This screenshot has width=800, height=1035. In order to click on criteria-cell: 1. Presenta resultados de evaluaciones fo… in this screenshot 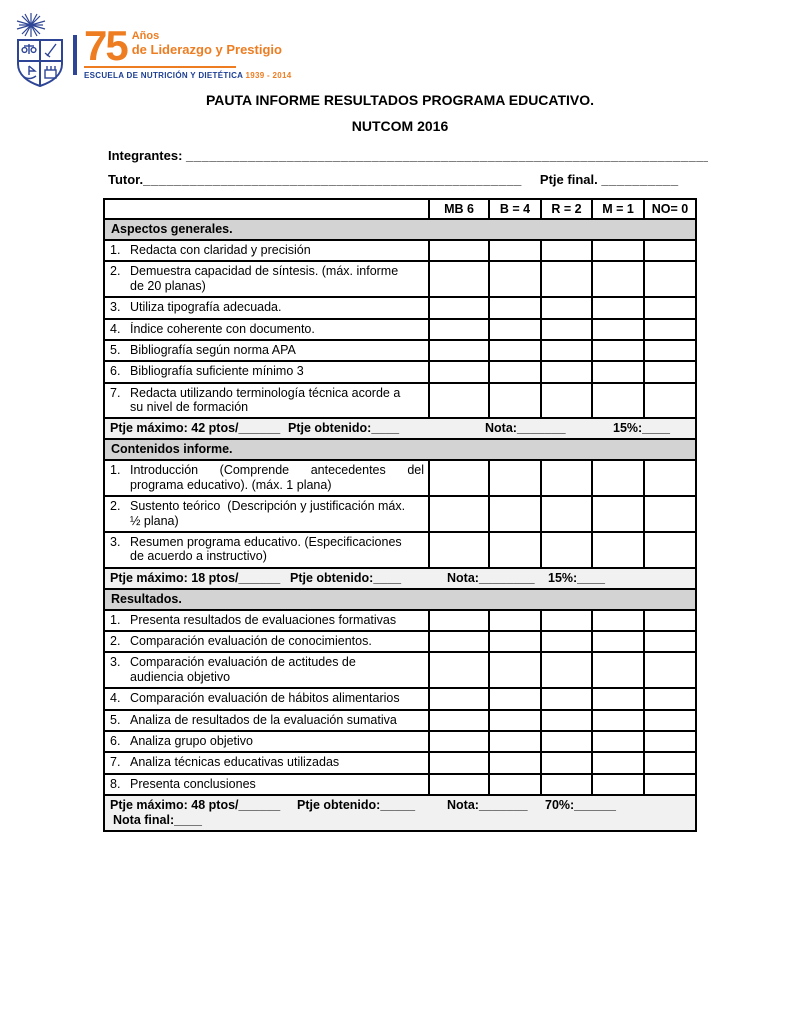, I will do `click(266, 620)`.